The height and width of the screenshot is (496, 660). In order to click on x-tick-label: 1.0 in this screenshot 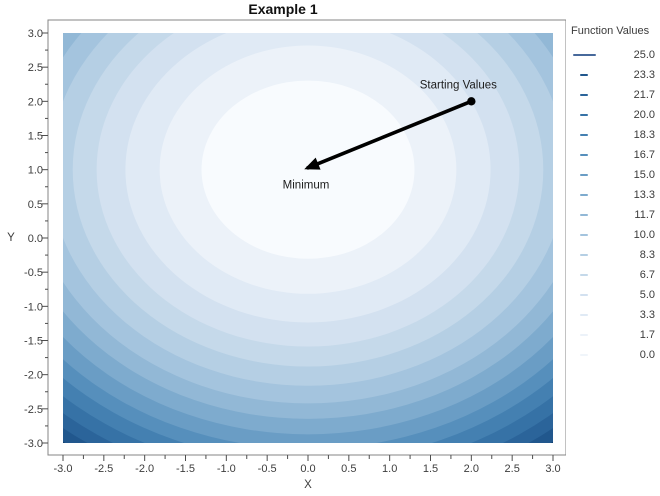, I will do `click(389, 469)`.